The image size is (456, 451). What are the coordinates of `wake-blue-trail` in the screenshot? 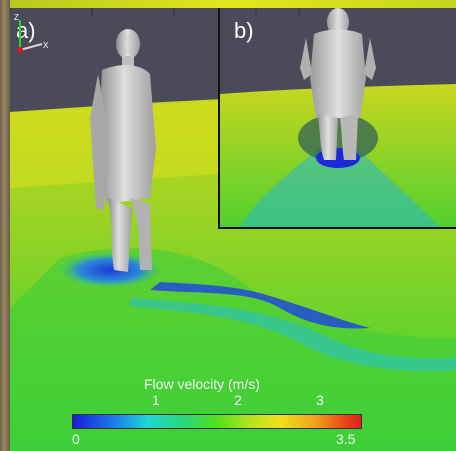 It's located at (260, 305).